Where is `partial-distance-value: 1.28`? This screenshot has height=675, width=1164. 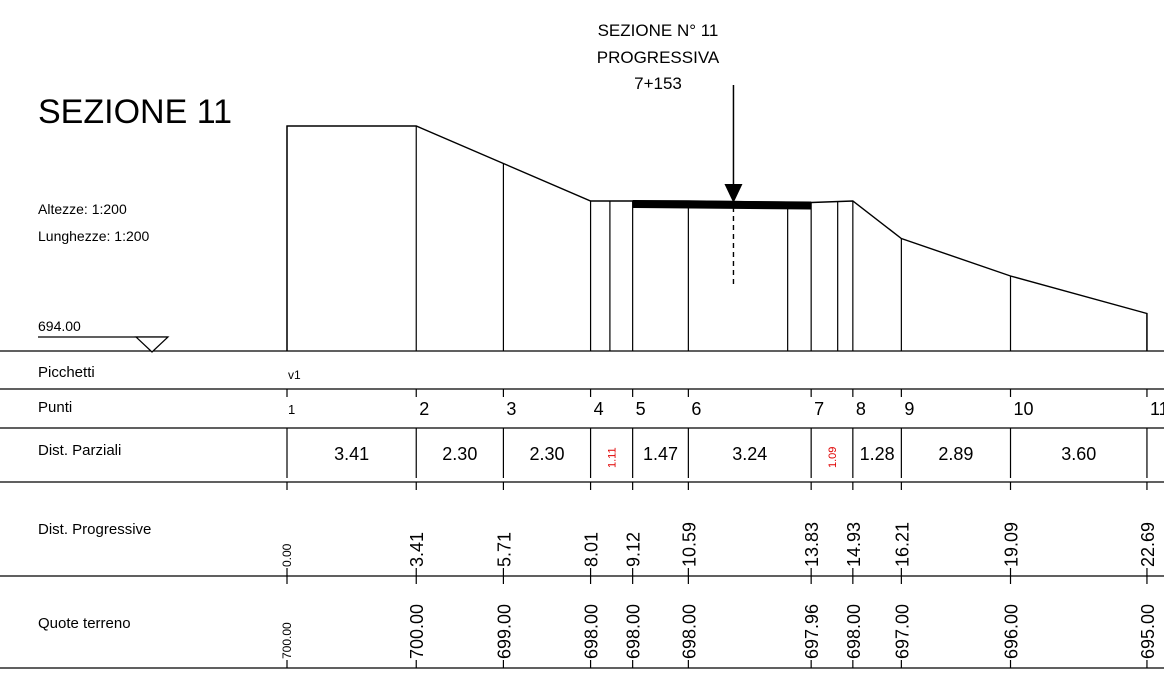 partial-distance-value: 1.28 is located at coordinates (877, 454).